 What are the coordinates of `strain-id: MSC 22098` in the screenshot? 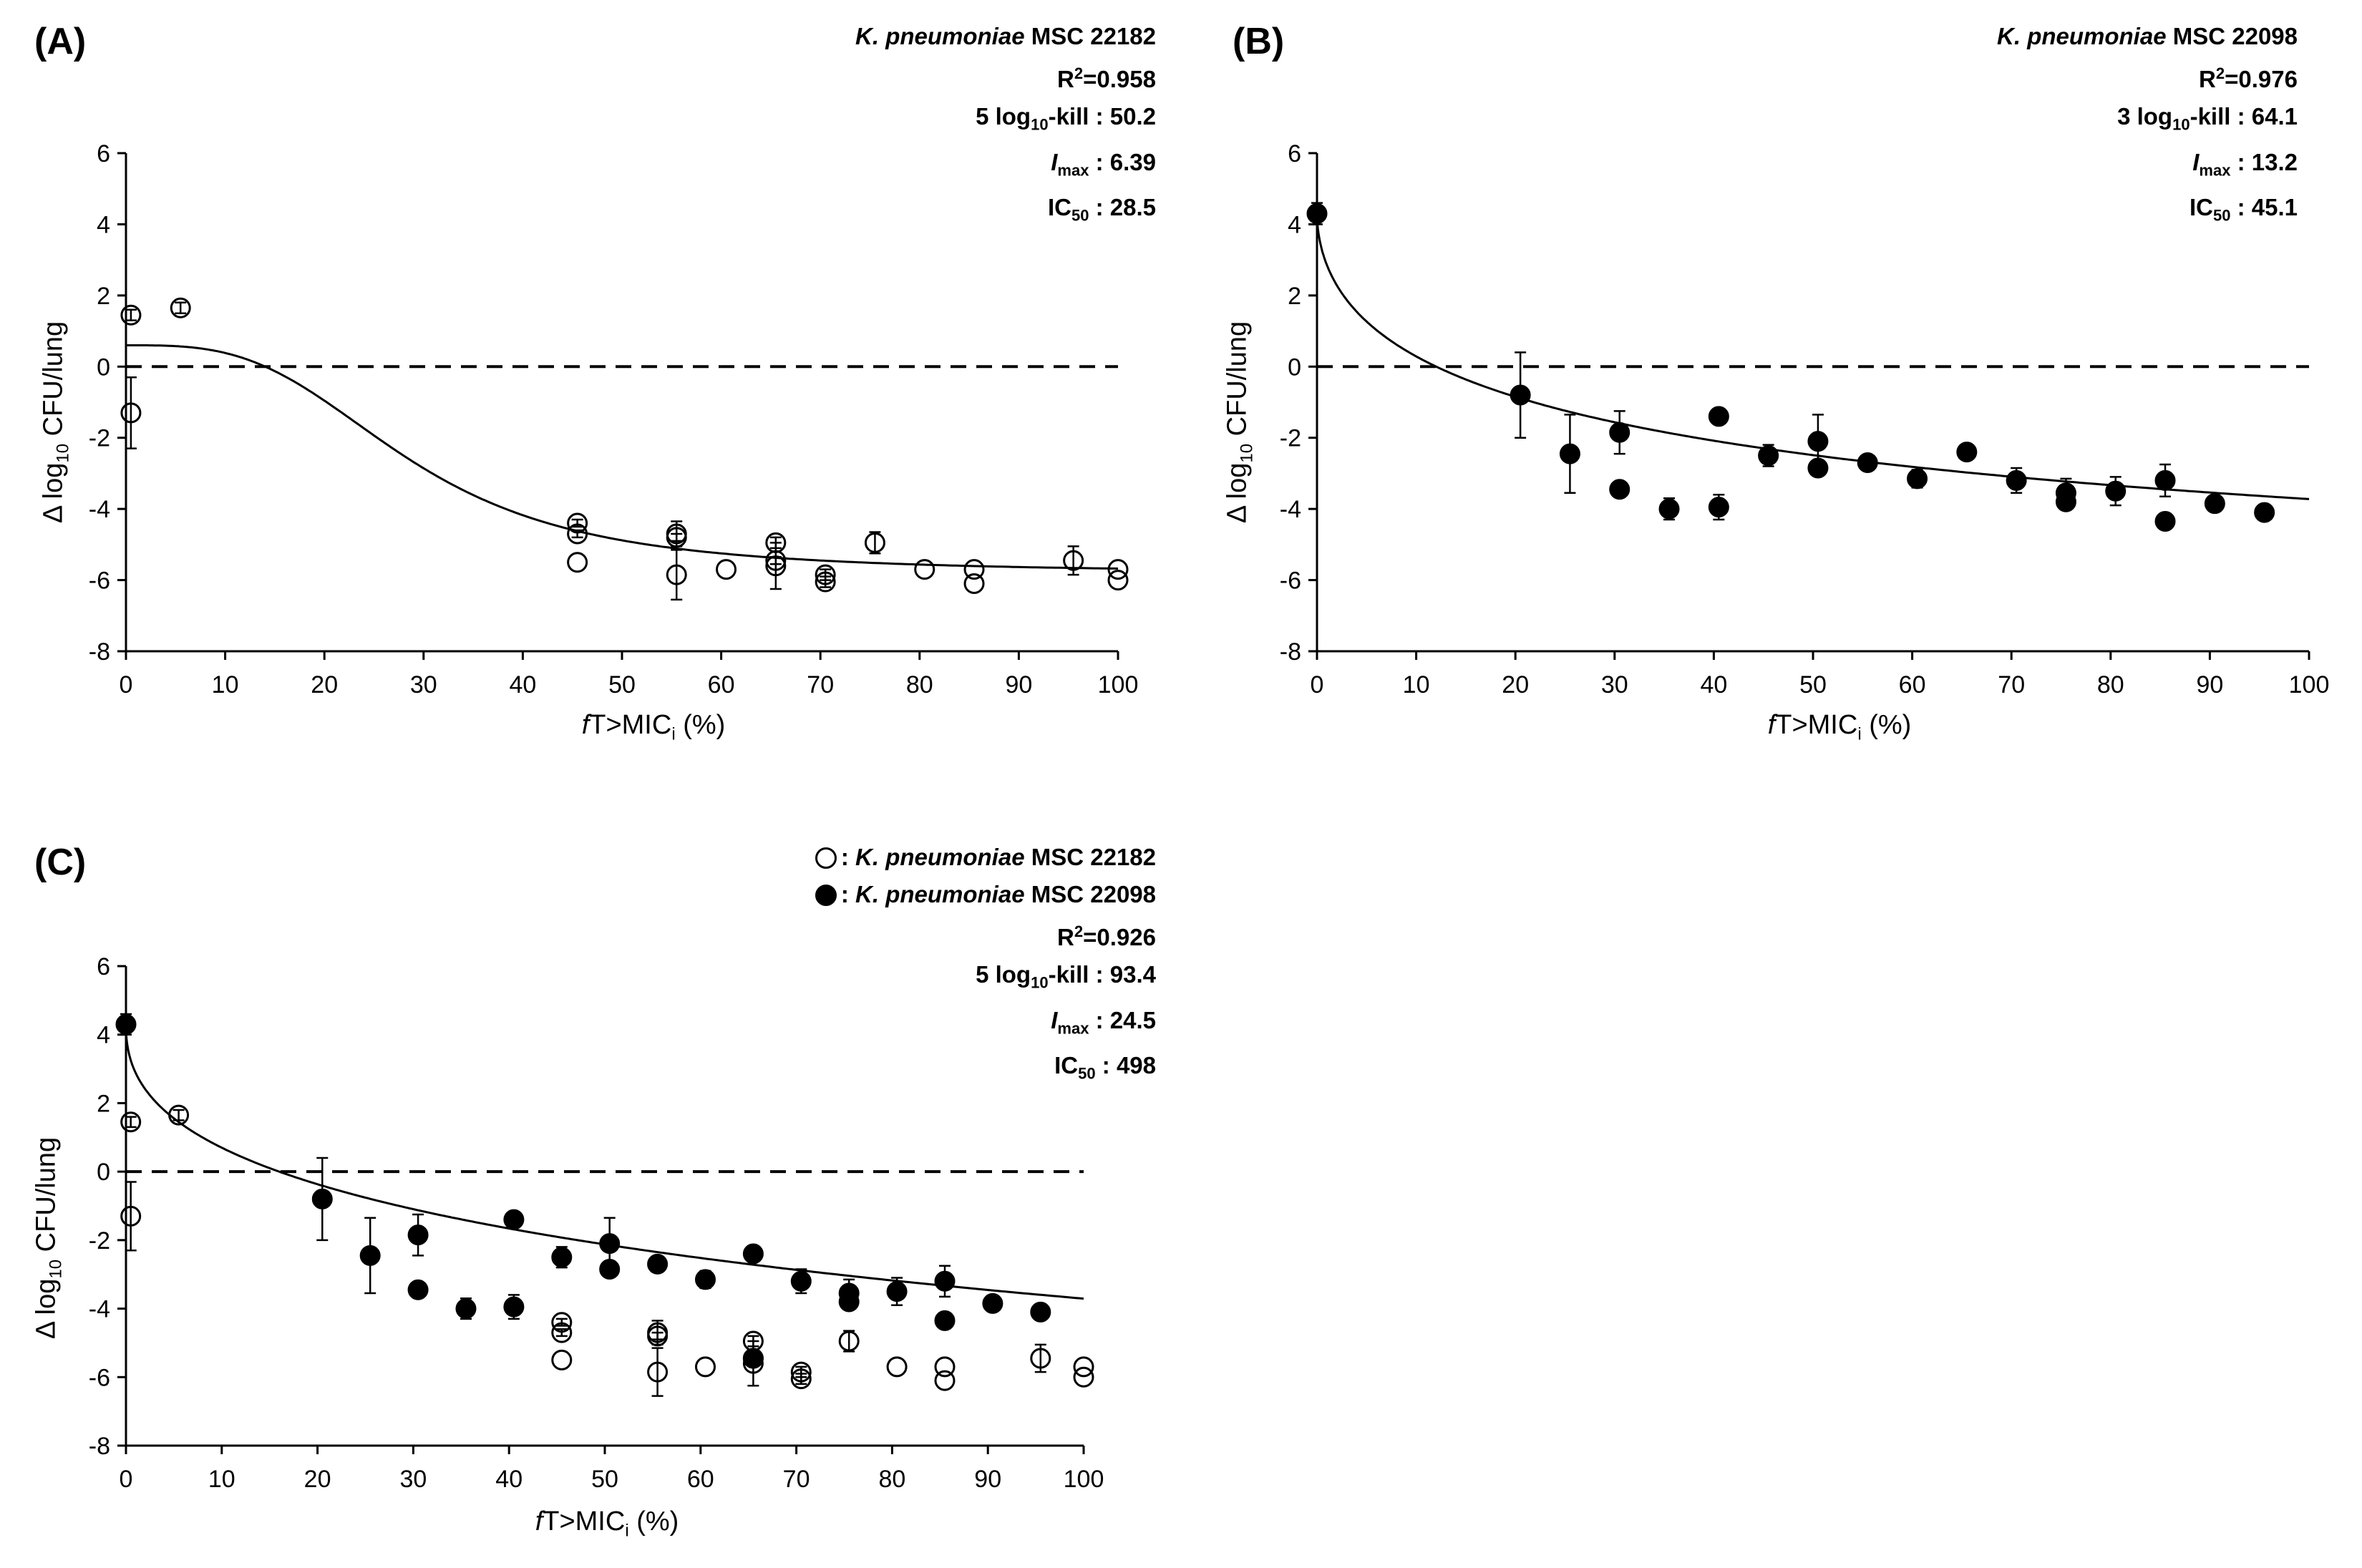 It's located at (2235, 36).